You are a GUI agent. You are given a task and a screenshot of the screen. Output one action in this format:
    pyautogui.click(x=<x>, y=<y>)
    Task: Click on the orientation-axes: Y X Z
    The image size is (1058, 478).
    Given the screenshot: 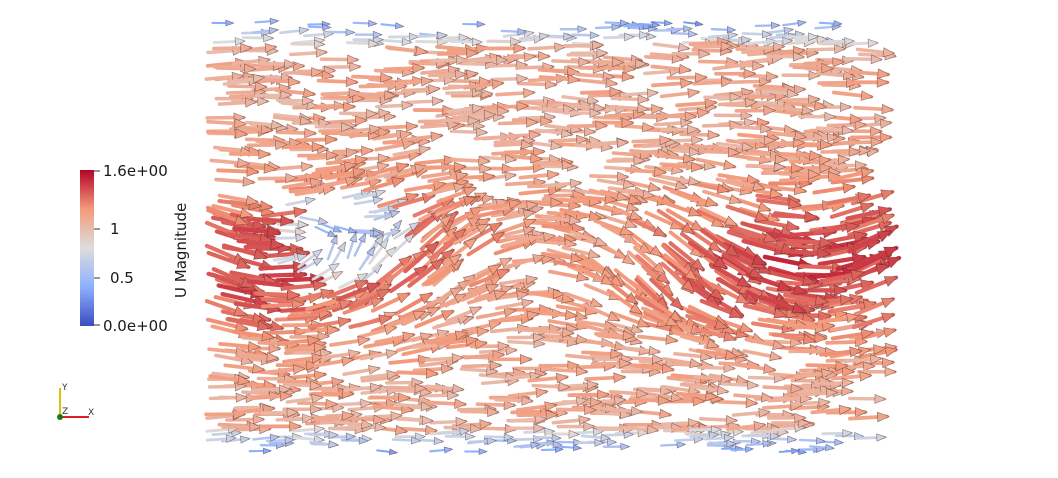 What is the action you would take?
    pyautogui.click(x=75, y=401)
    